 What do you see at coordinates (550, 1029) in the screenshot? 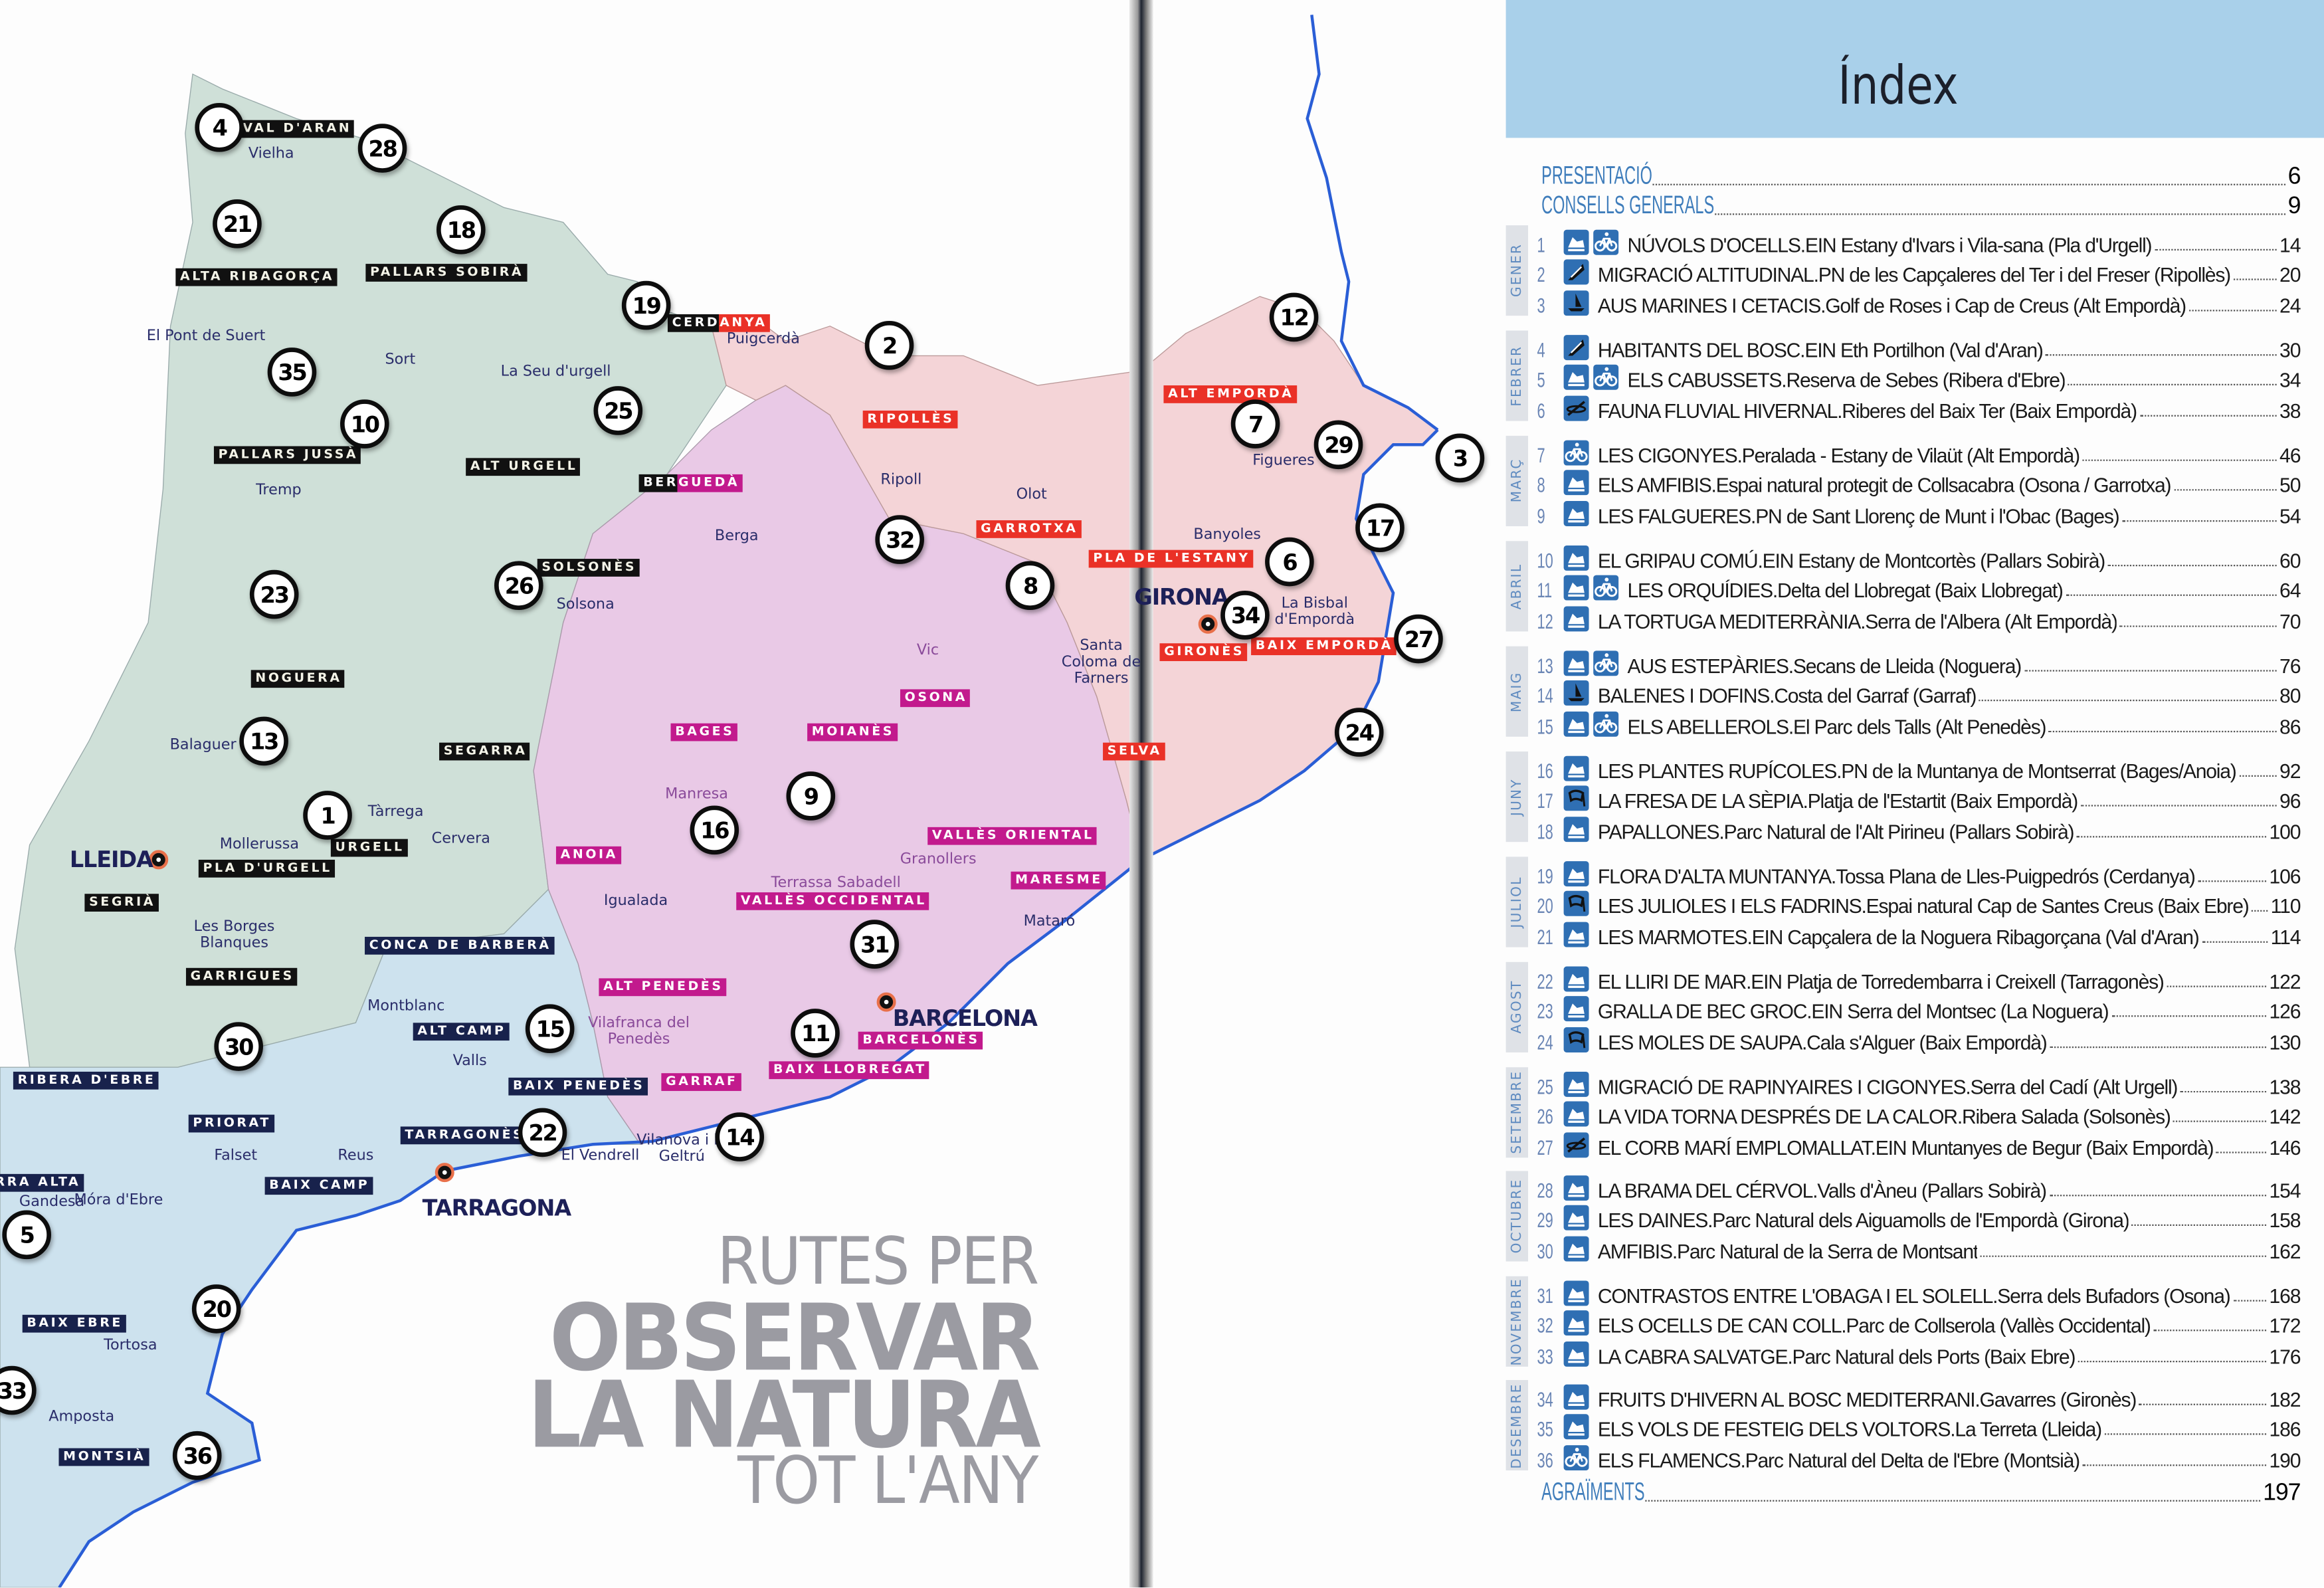
I see `route-marker: 15` at bounding box center [550, 1029].